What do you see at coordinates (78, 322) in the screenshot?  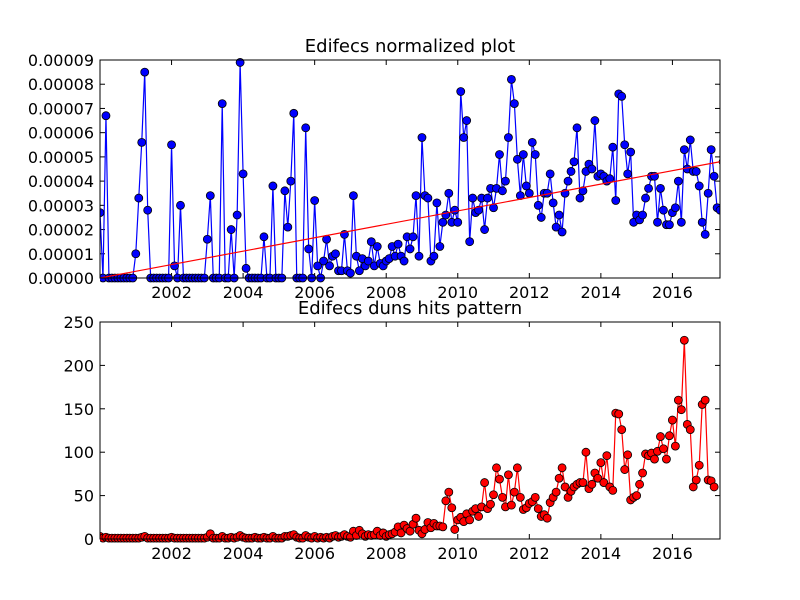 I see `duns-hits-y-tick-label: 250` at bounding box center [78, 322].